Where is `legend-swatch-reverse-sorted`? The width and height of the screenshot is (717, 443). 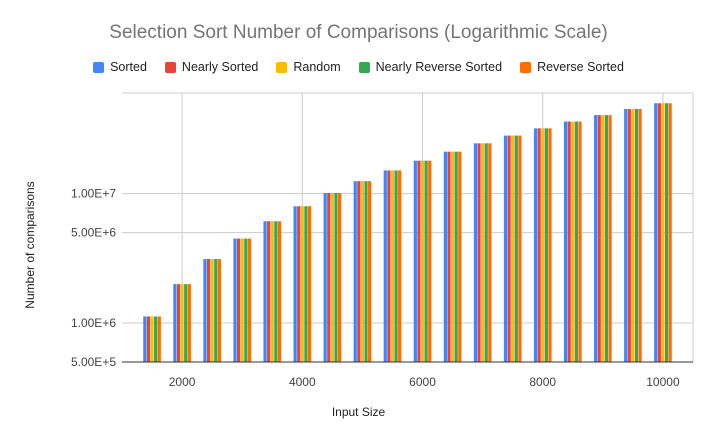 legend-swatch-reverse-sorted is located at coordinates (526, 67).